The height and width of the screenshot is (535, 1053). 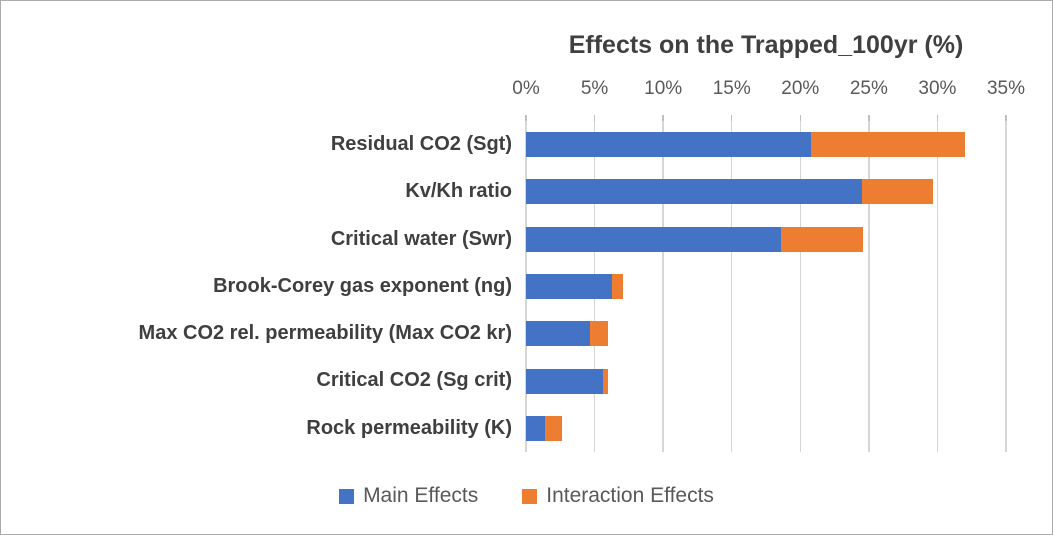 What do you see at coordinates (362, 285) in the screenshot?
I see `category-label: Brook-Corey gas exponent (ng)` at bounding box center [362, 285].